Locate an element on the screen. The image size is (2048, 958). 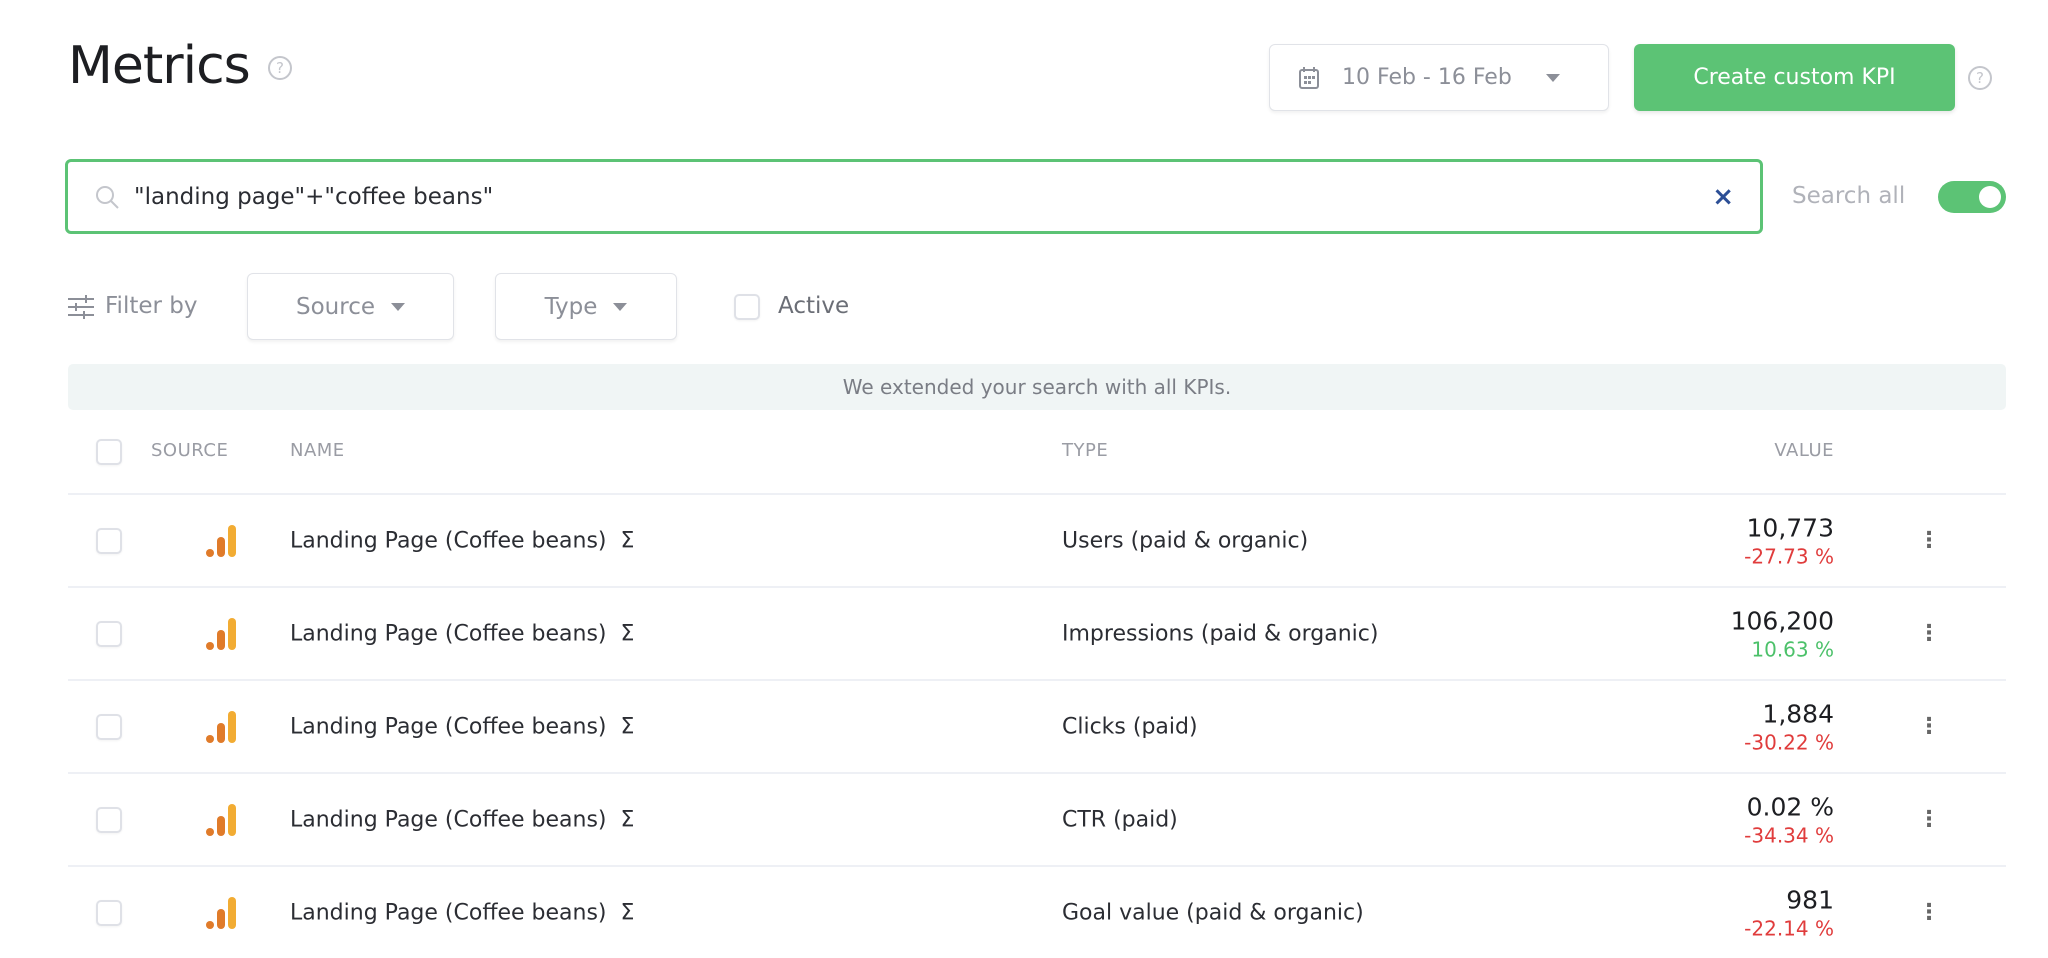
column-header-name: NAME is located at coordinates (317, 450).